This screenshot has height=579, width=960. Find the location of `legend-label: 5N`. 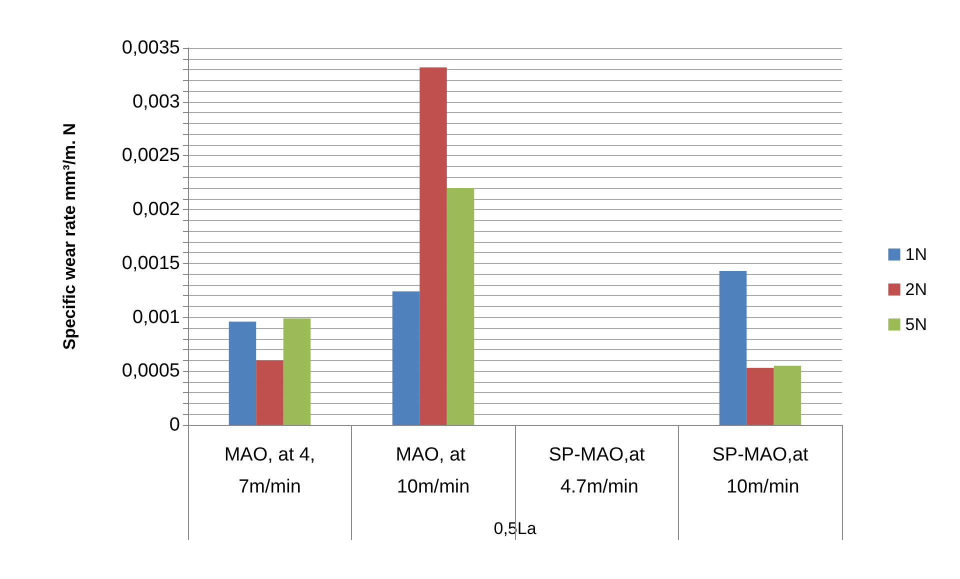

legend-label: 5N is located at coordinates (916, 324).